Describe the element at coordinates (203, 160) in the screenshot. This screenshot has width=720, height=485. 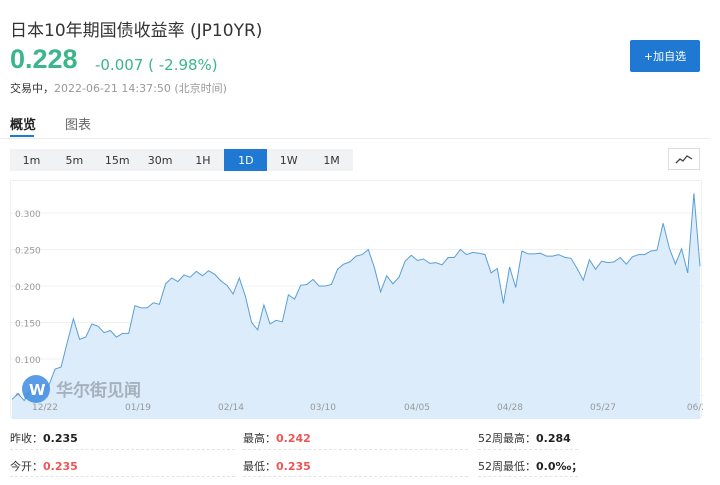
I see `period-1h: 1H` at that location.